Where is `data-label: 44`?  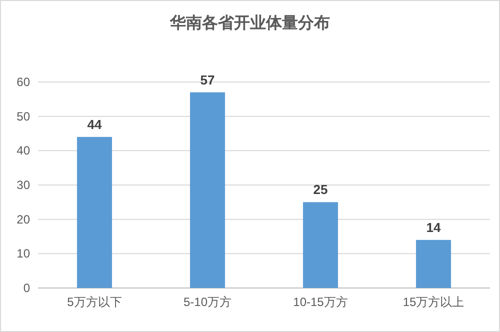
data-label: 44 is located at coordinates (94, 124).